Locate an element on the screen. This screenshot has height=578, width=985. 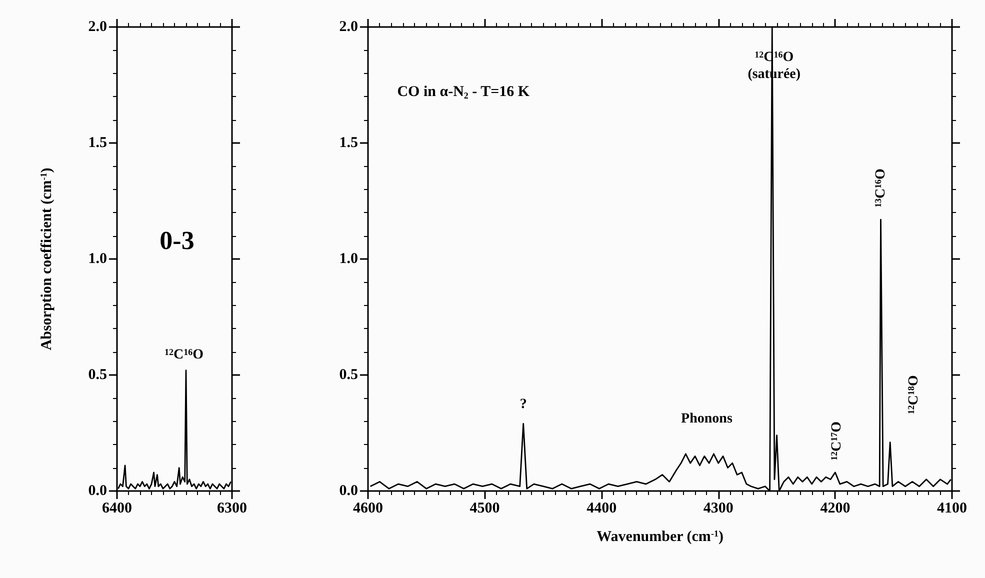
x-tick-label: 4400 is located at coordinates (601, 508).